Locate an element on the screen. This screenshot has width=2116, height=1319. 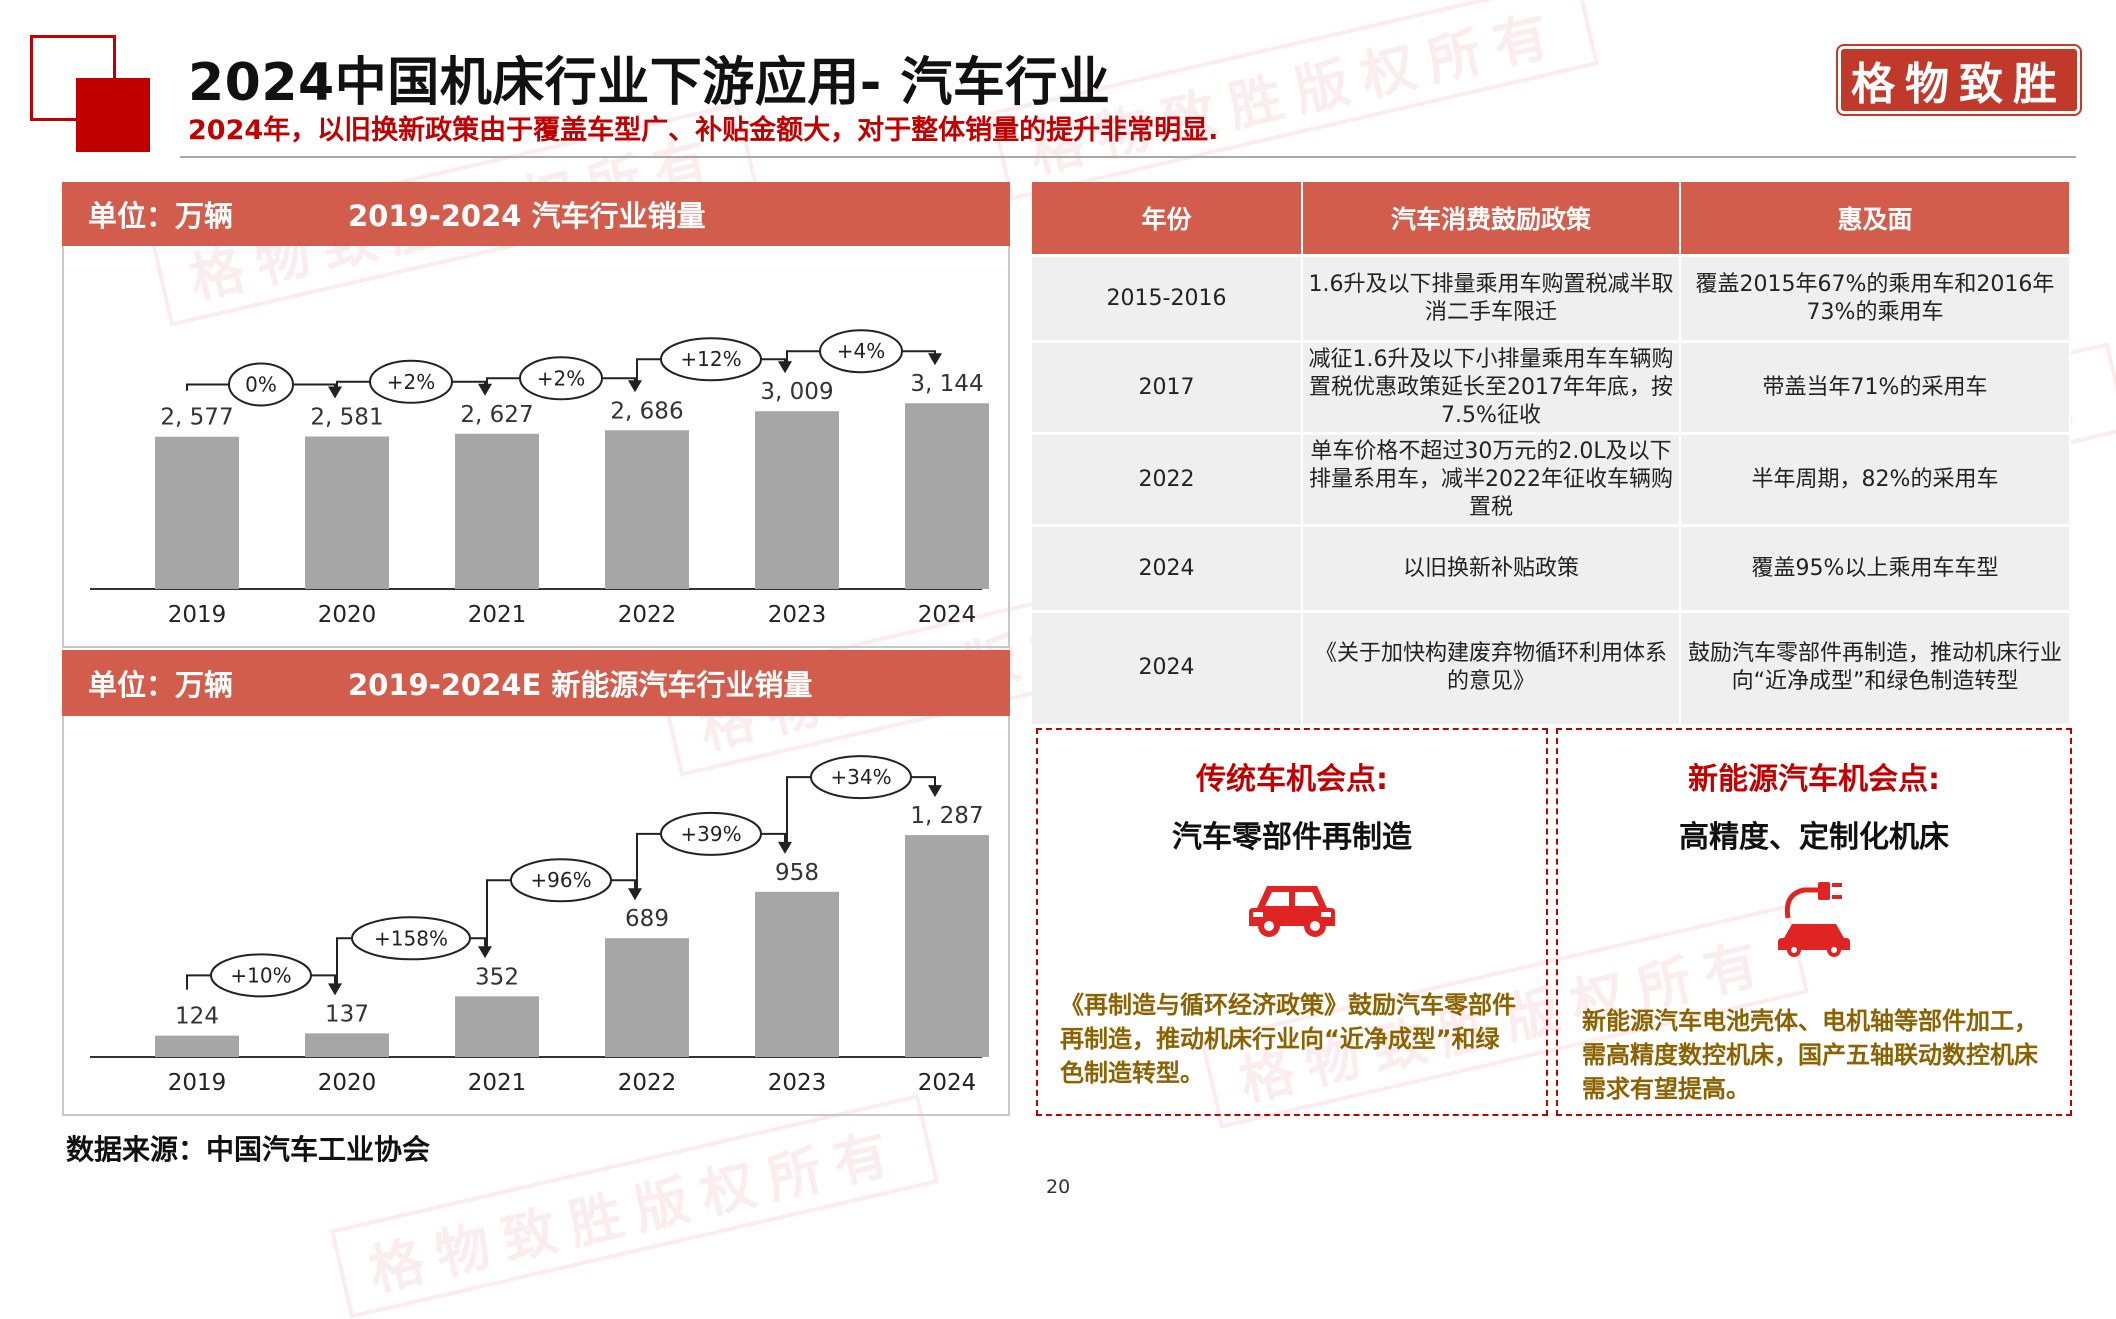
value-label-2023: 3, 009 is located at coordinates (796, 392).